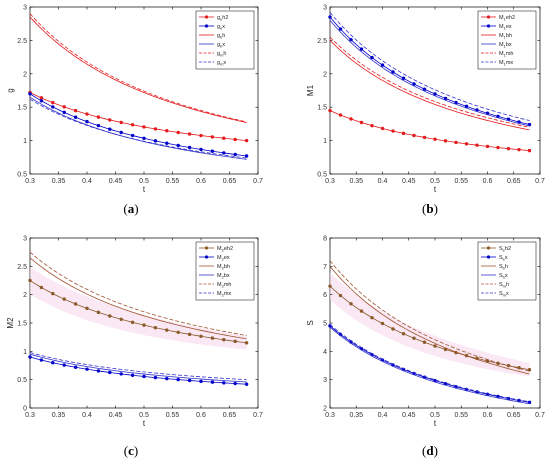 This screenshot has height=462, width=550. What do you see at coordinates (206, 26) in the screenshot?
I see `legend-marker` at bounding box center [206, 26].